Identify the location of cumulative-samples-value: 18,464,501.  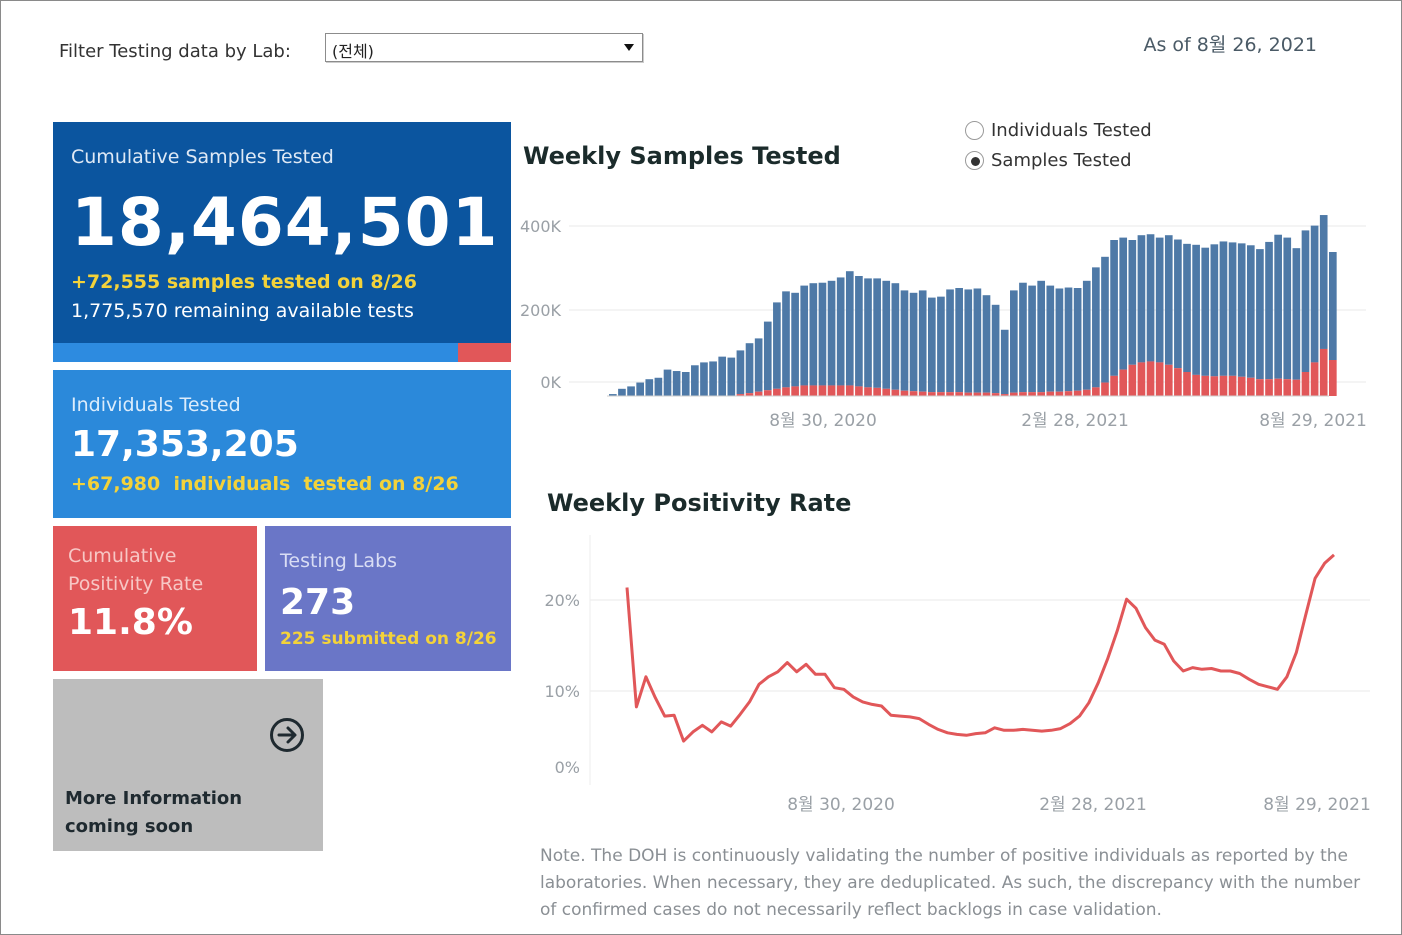
(285, 222).